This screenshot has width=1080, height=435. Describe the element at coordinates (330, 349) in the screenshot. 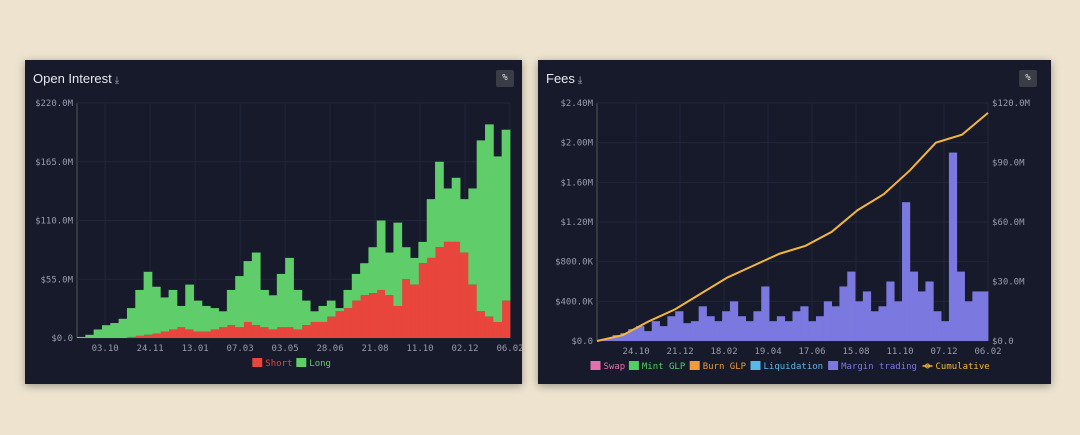

I see `x-tick-label: 28.06` at that location.